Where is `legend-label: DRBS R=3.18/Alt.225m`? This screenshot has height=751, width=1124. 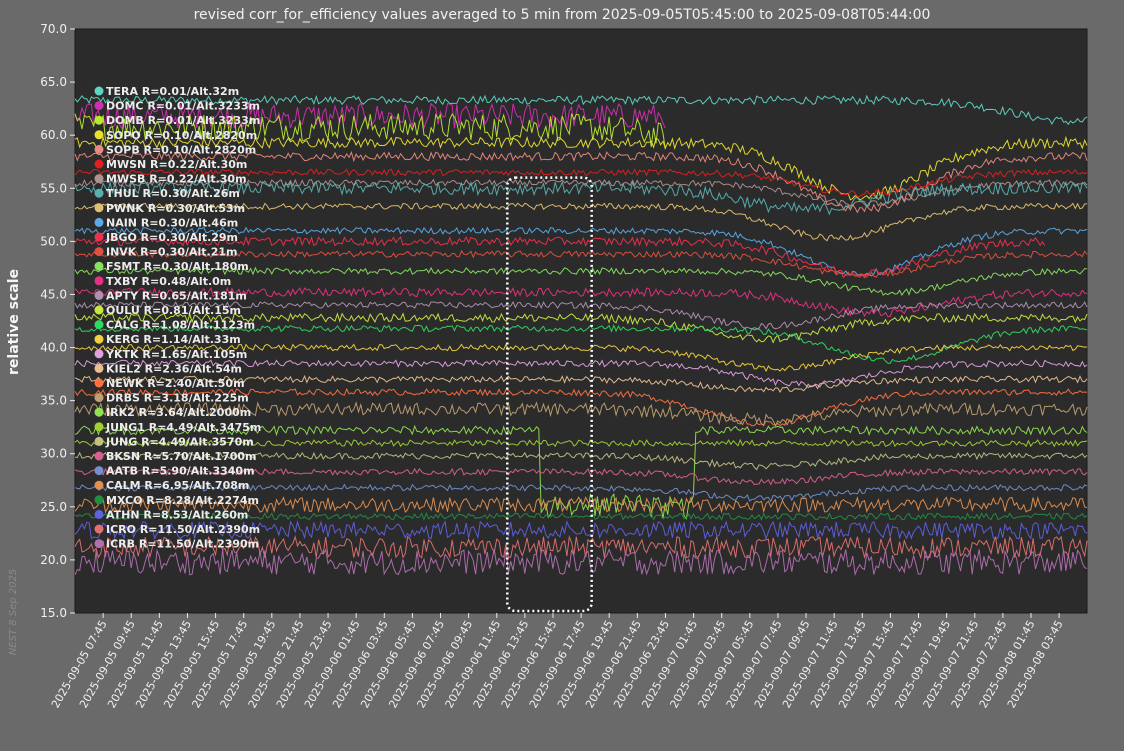
legend-label: DRBS R=3.18/Alt.225m is located at coordinates (177, 398).